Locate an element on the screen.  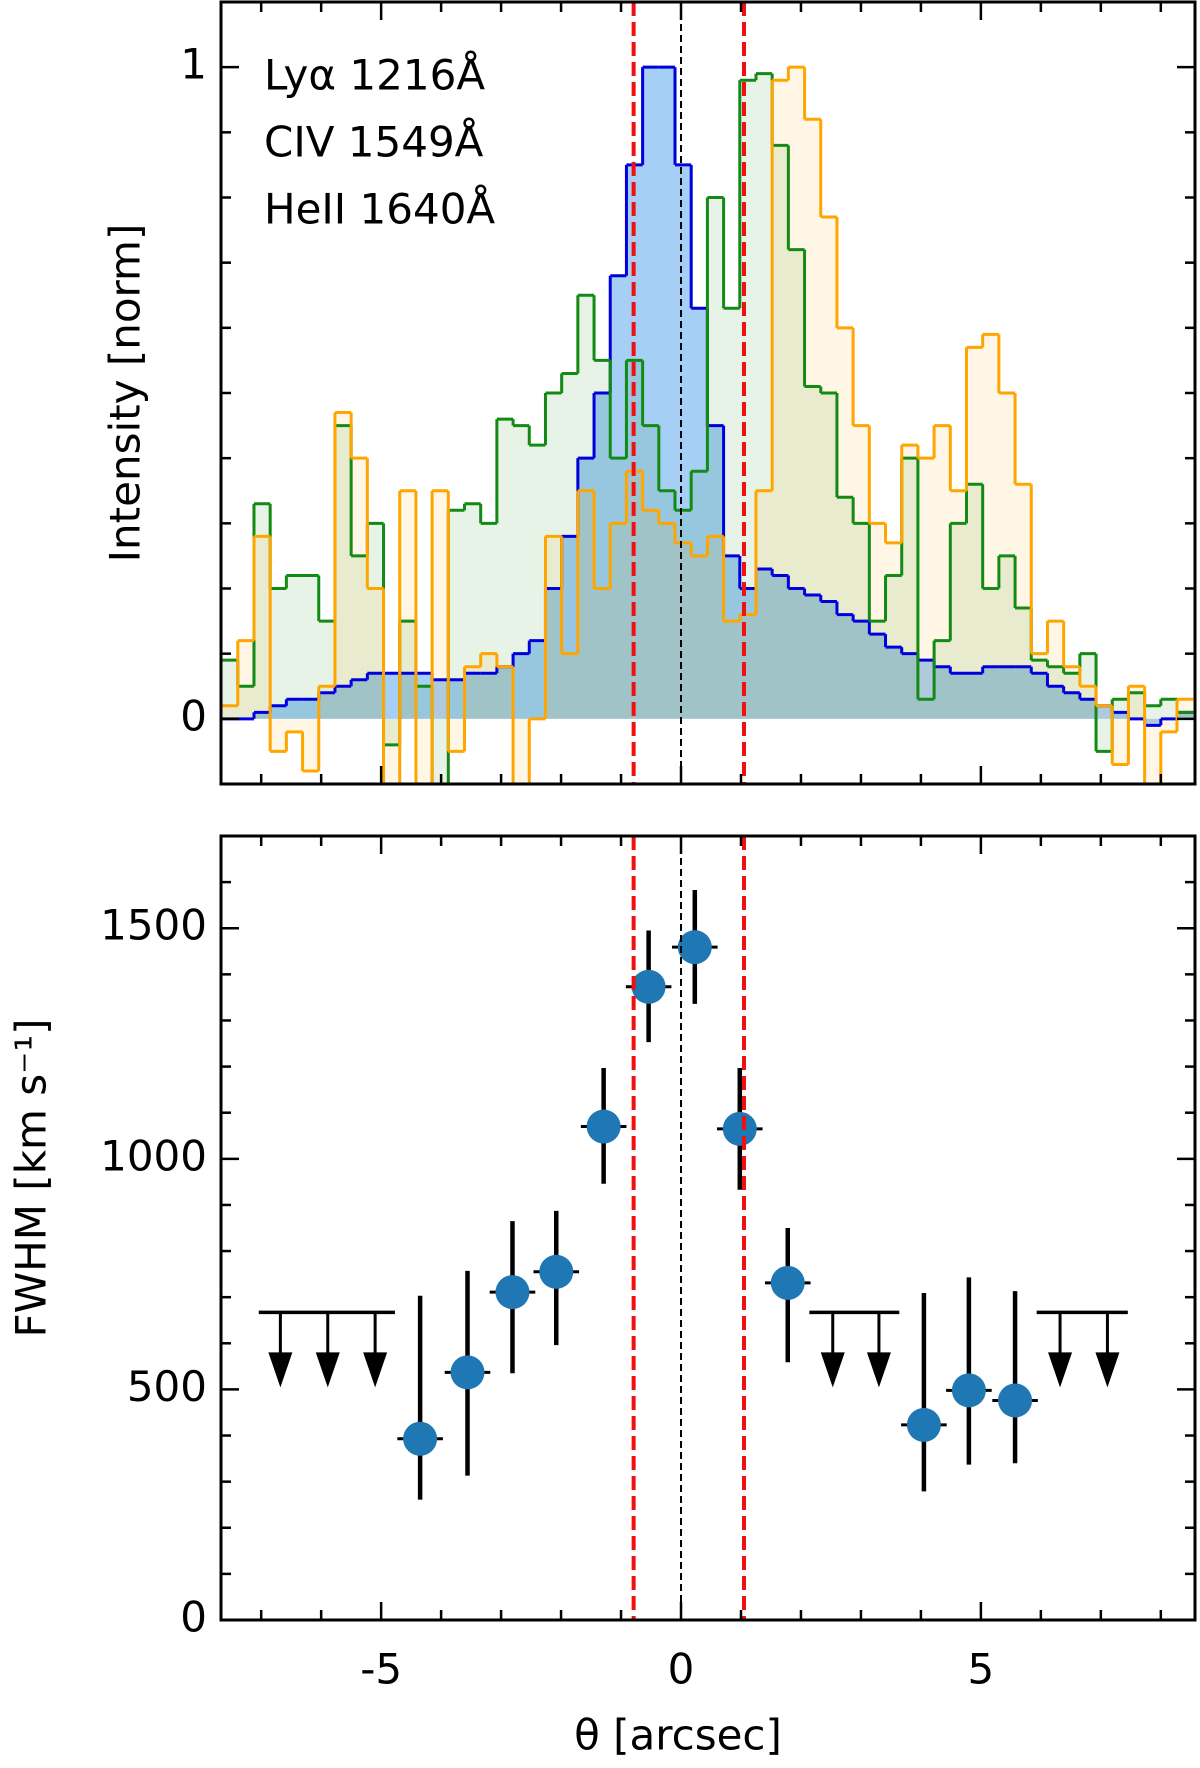
x-tick-label: -5 is located at coordinates (381, 1669).